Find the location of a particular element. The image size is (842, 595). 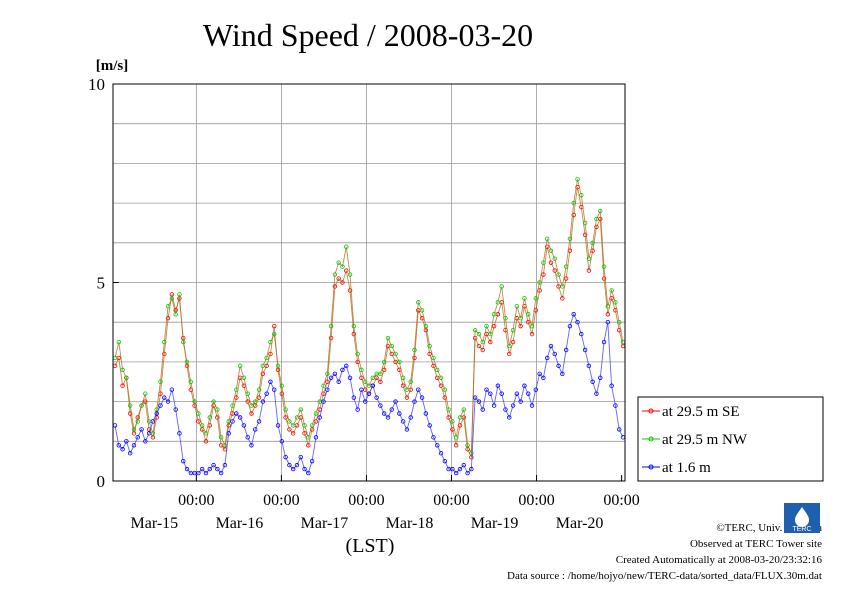

x-tick-date: Mar-19 is located at coordinates (495, 523).